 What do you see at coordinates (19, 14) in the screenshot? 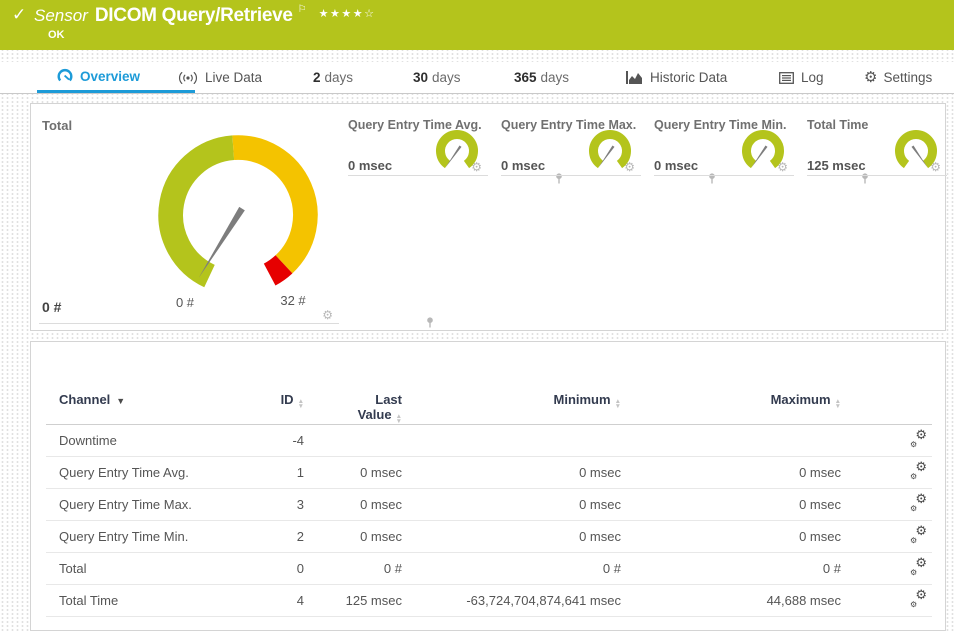
I see `status-ok-check-icon: ✓` at bounding box center [19, 14].